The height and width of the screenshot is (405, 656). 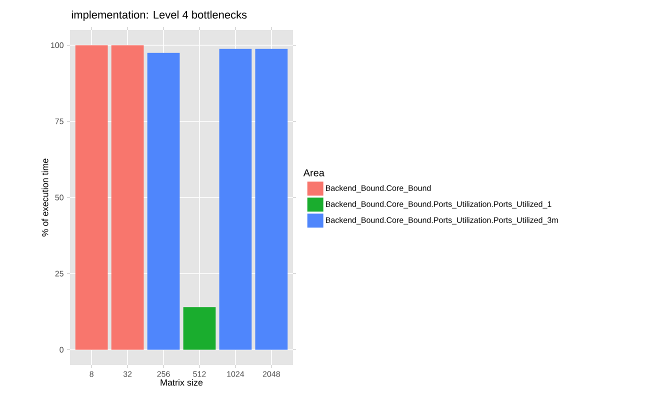 What do you see at coordinates (159, 15) in the screenshot?
I see `chart-title: implementation: Level 4 bottlenecks` at bounding box center [159, 15].